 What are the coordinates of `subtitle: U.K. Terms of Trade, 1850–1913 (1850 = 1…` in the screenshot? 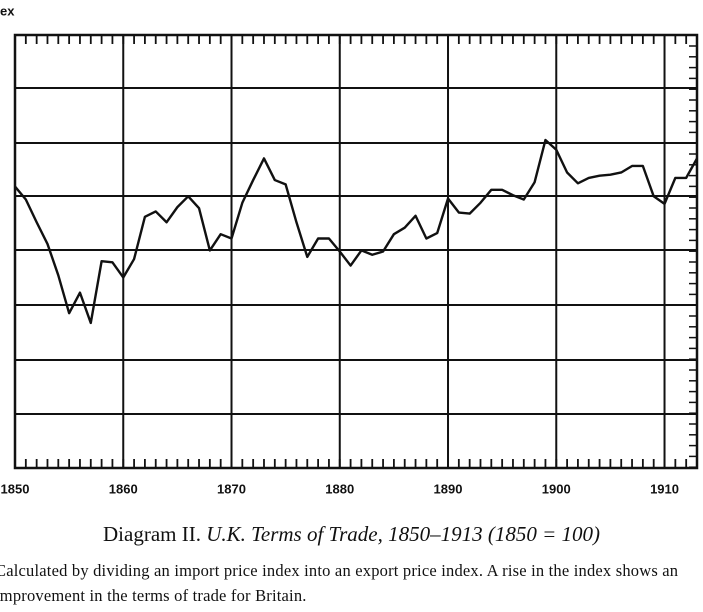 It's located at (403, 534).